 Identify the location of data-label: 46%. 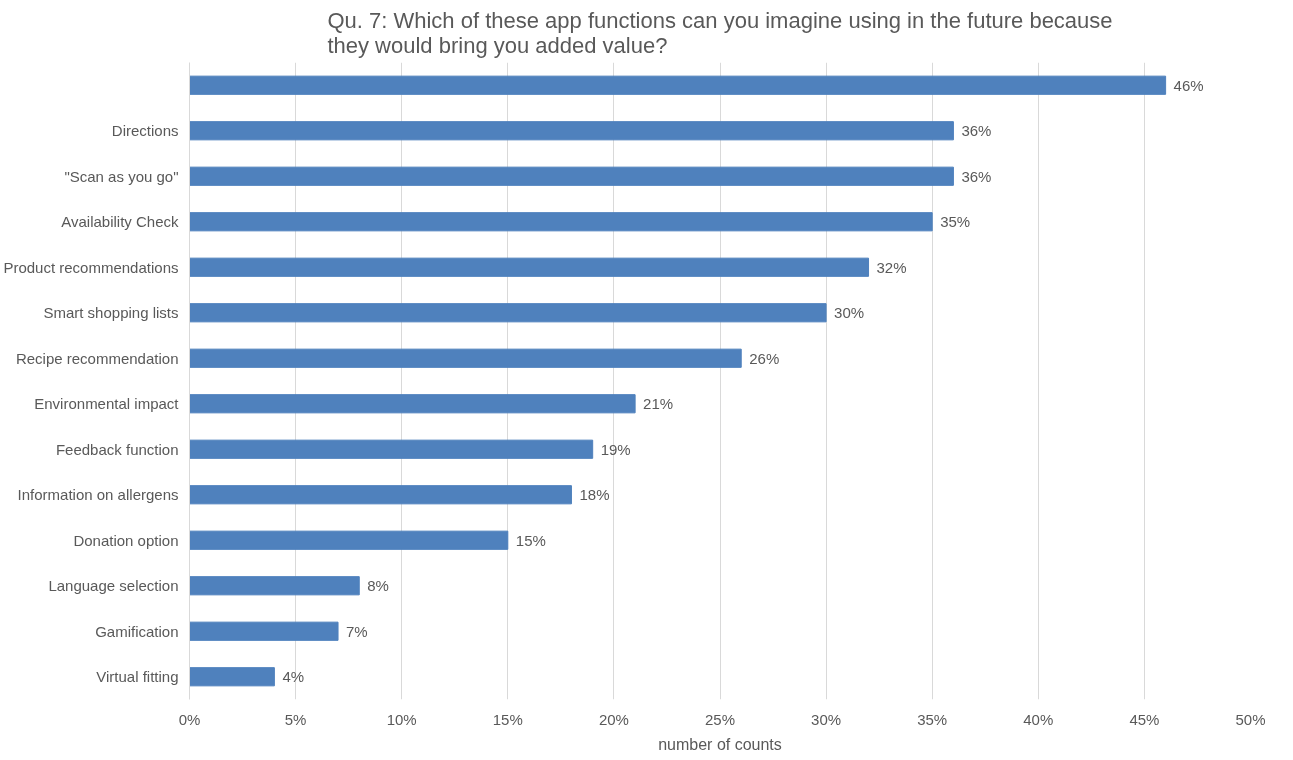
(1188, 85).